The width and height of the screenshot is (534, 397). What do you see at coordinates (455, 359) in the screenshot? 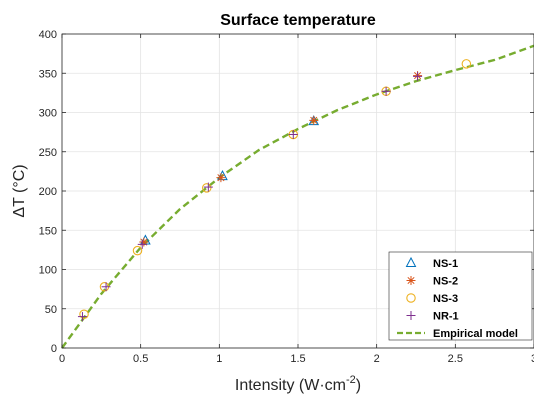
I see `x-tick-label: 2.5` at bounding box center [455, 359].